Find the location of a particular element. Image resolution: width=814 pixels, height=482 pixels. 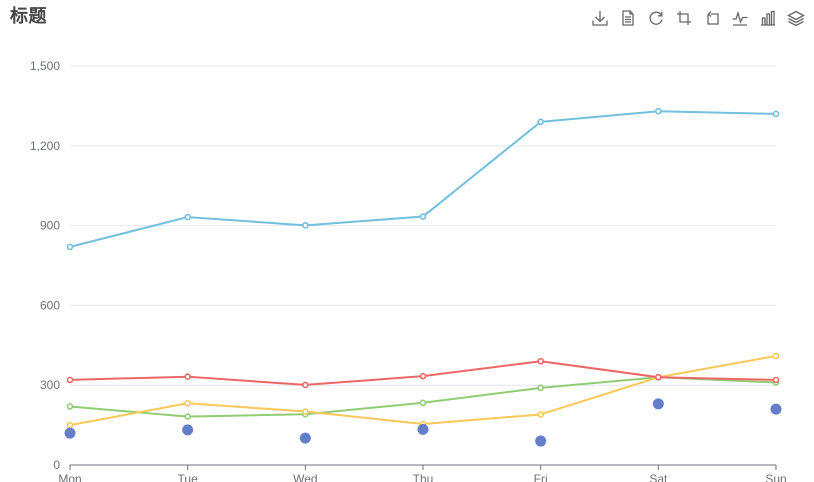

x-tick-label: Tue is located at coordinates (188, 477).